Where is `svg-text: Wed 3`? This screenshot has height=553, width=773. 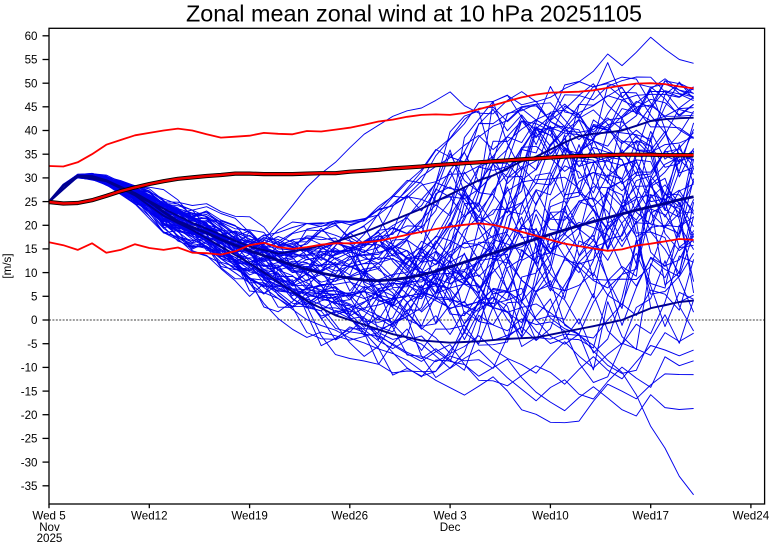
svg-text: Wed 3 is located at coordinates (449, 516).